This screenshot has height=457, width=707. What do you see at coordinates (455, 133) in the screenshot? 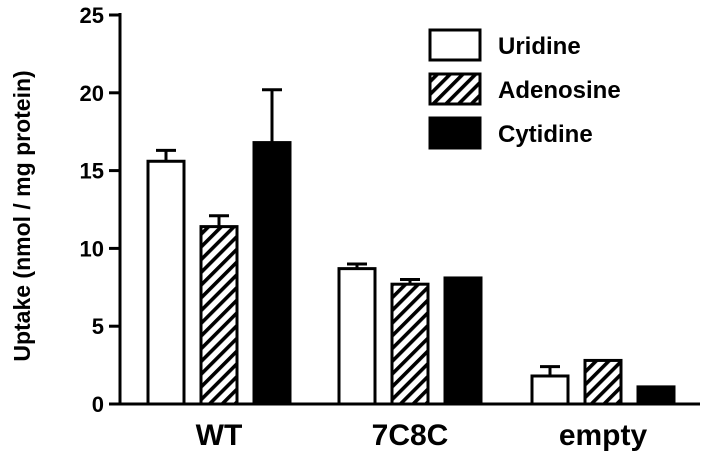
I see `legend-swatch-cytidine` at bounding box center [455, 133].